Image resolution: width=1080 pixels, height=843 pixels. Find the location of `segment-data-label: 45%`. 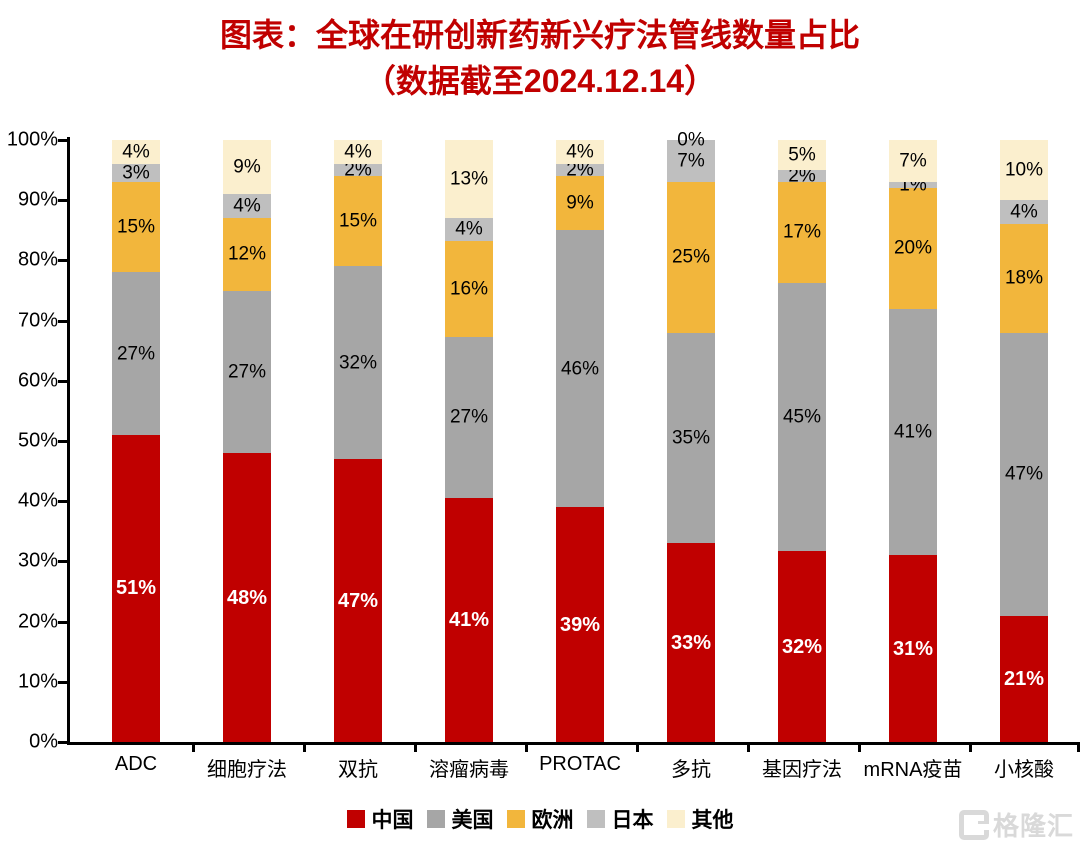

segment-data-label: 45% is located at coordinates (802, 417).